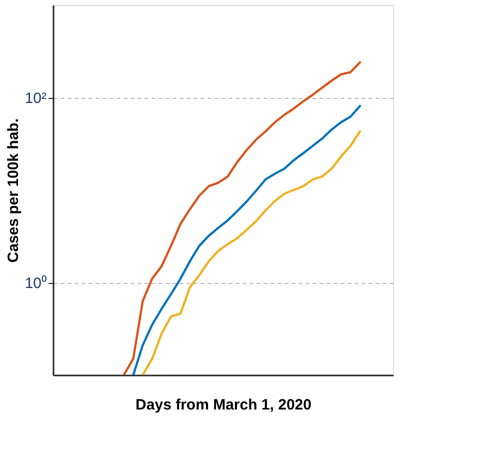 This screenshot has width=483, height=456. Describe the element at coordinates (35, 98) in the screenshot. I see `y-tick-label: 10²` at that location.